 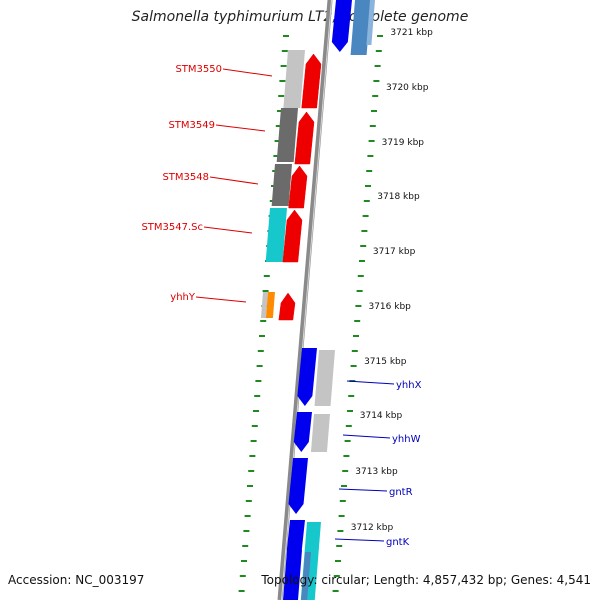 What do you see at coordinates (381, 416) in the screenshot?
I see `scale-label: 3714 kbp` at bounding box center [381, 416].